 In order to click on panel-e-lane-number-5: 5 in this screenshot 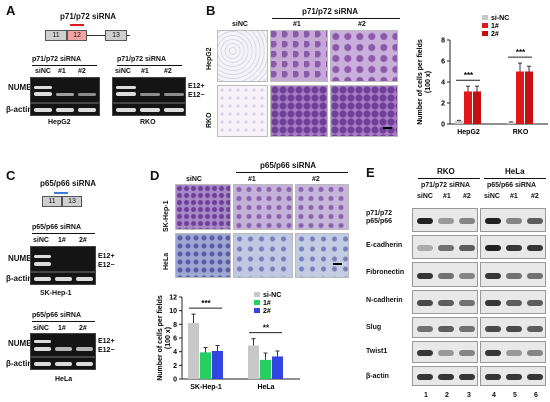, I will do `click(515, 396)`.